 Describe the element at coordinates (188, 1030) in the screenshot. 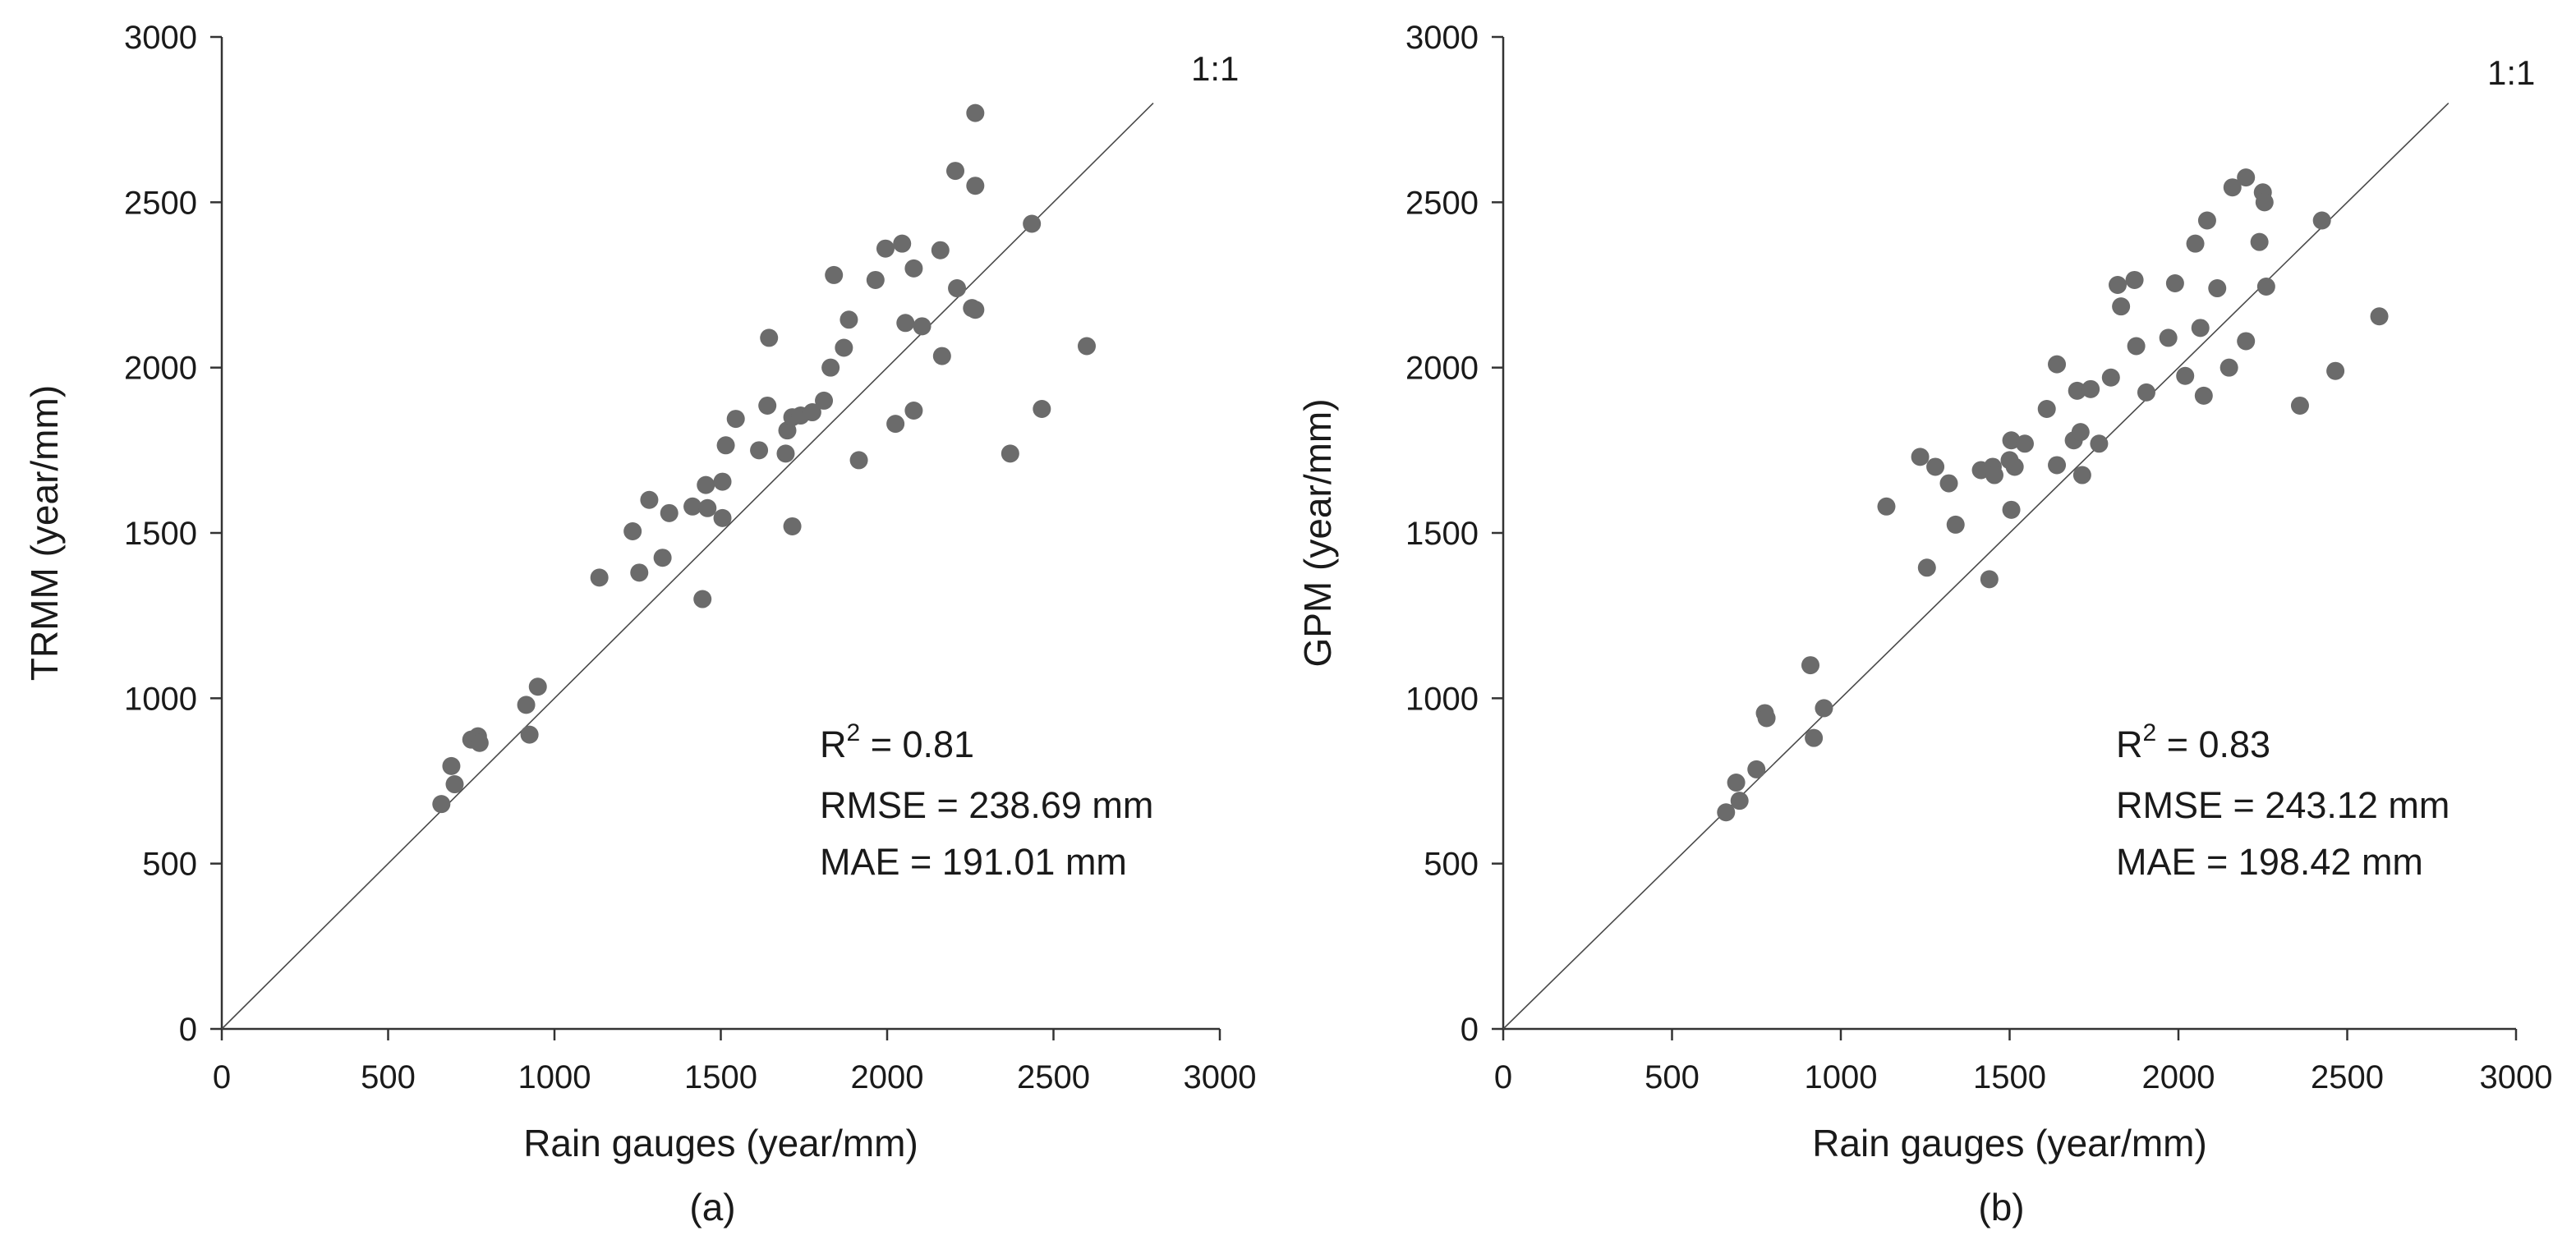

I see `y-tick-label: 0` at that location.